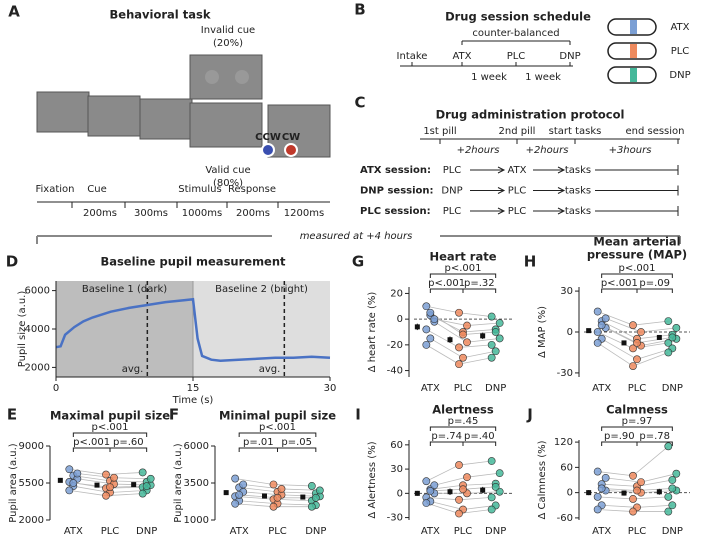 Image resolution: width=701 pixels, height=538 pixels. Describe the element at coordinates (452, 211) in the screenshot. I see `cell: PLC` at that location.